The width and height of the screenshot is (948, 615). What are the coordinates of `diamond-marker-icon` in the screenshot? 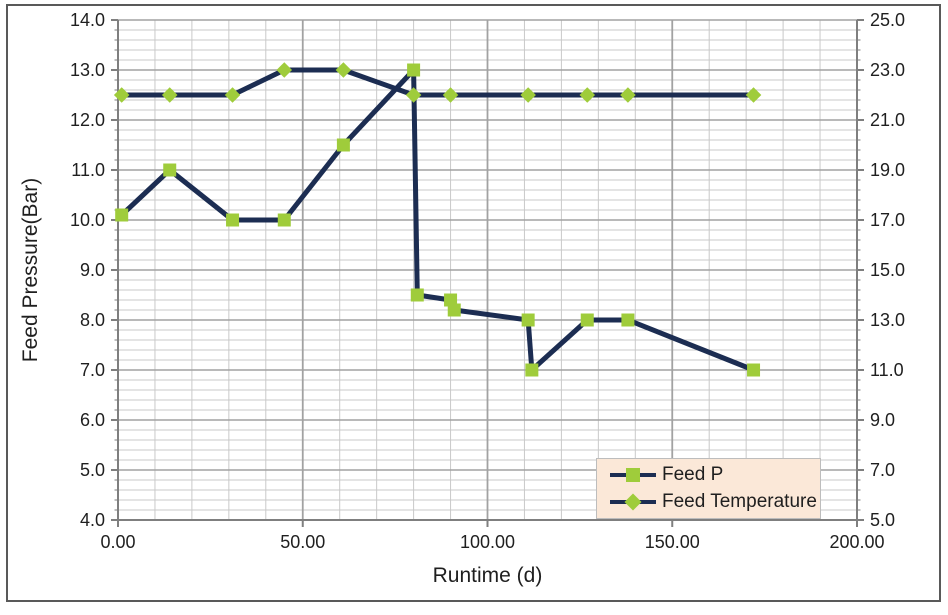 It's located at (633, 502).